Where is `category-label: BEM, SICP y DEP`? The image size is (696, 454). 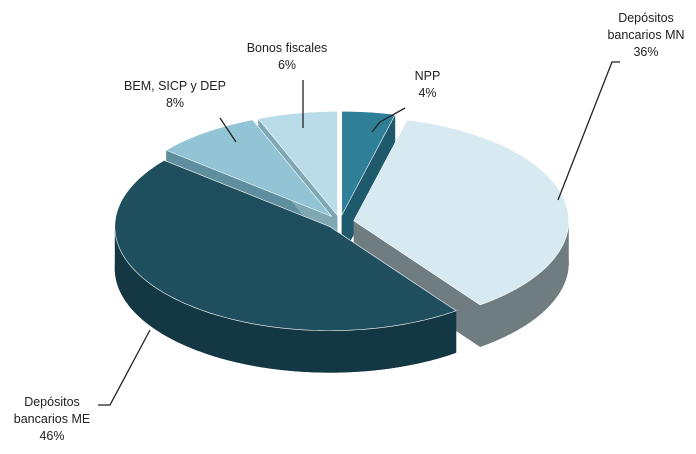 category-label: BEM, SICP y DEP is located at coordinates (175, 86).